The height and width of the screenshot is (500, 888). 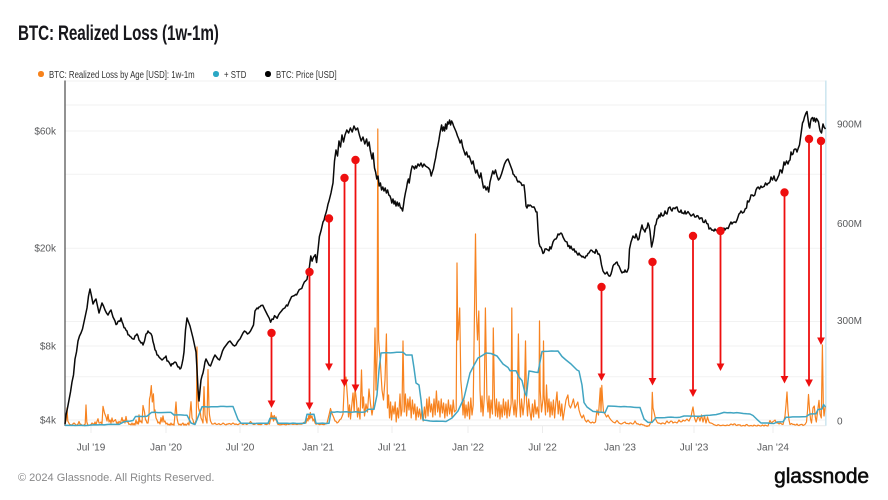 I want to click on svg-text: $4k, so click(x=48, y=421).